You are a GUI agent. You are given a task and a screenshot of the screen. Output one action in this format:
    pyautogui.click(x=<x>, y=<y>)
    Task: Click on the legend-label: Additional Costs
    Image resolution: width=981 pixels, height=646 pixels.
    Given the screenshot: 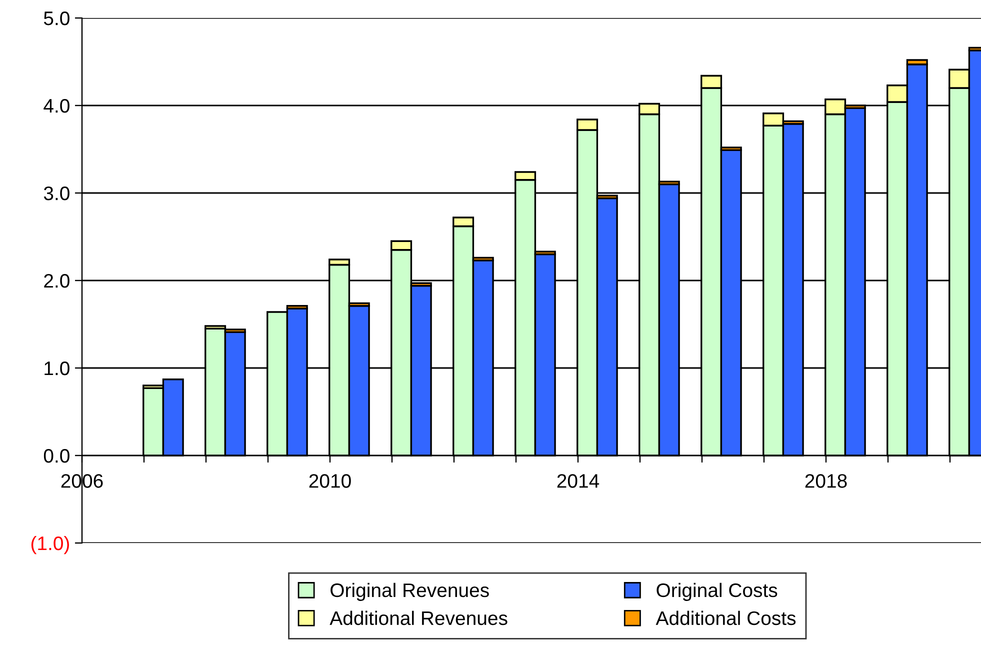 What is the action you would take?
    pyautogui.click(x=726, y=618)
    